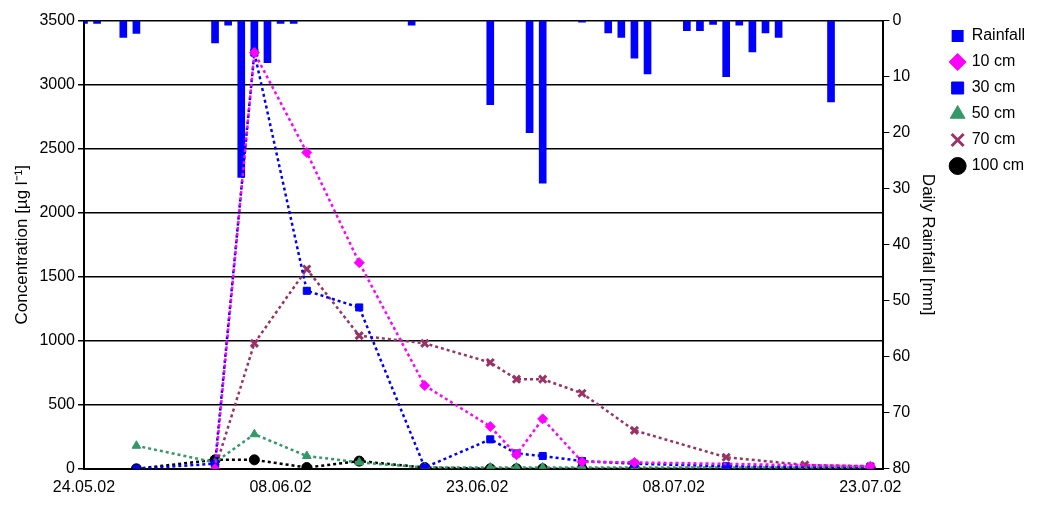 The height and width of the screenshot is (508, 1047). What do you see at coordinates (57, 148) in the screenshot?
I see `y-tick-label: 2500` at bounding box center [57, 148].